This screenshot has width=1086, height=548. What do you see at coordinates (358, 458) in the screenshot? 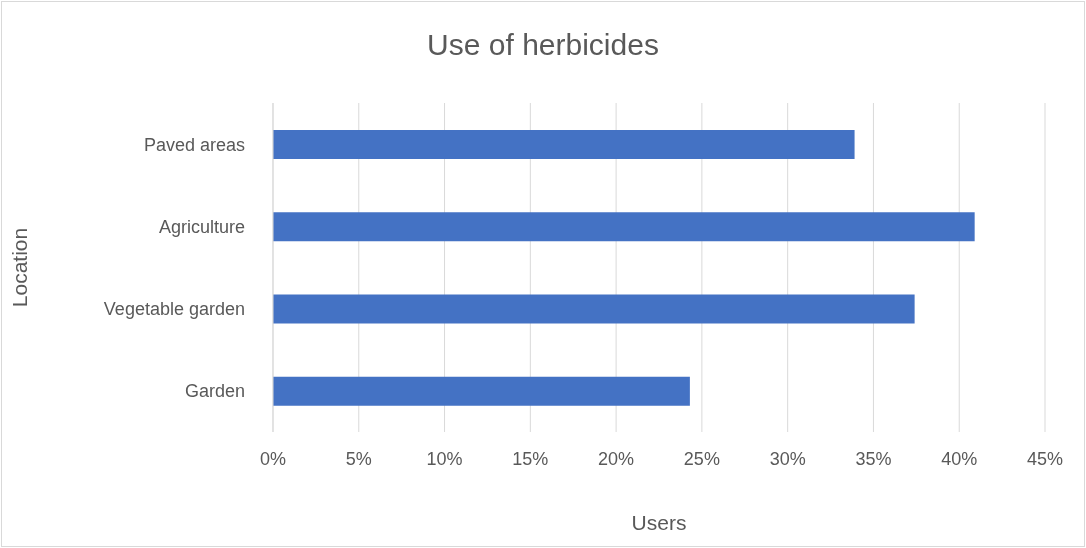
I see `x-tick-label: 5%` at bounding box center [358, 458].